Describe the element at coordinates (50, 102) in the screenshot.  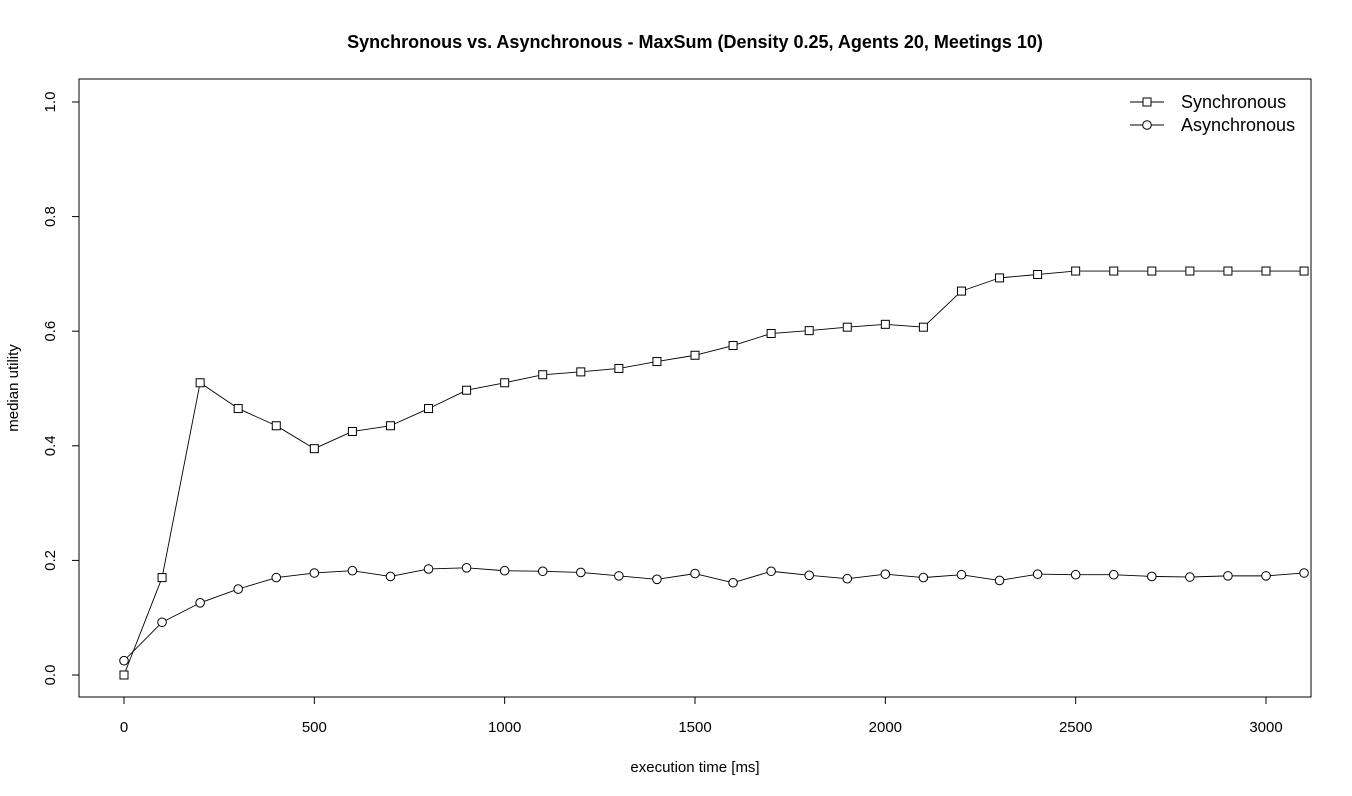
I see `y-tick-label: 1.0` at that location.